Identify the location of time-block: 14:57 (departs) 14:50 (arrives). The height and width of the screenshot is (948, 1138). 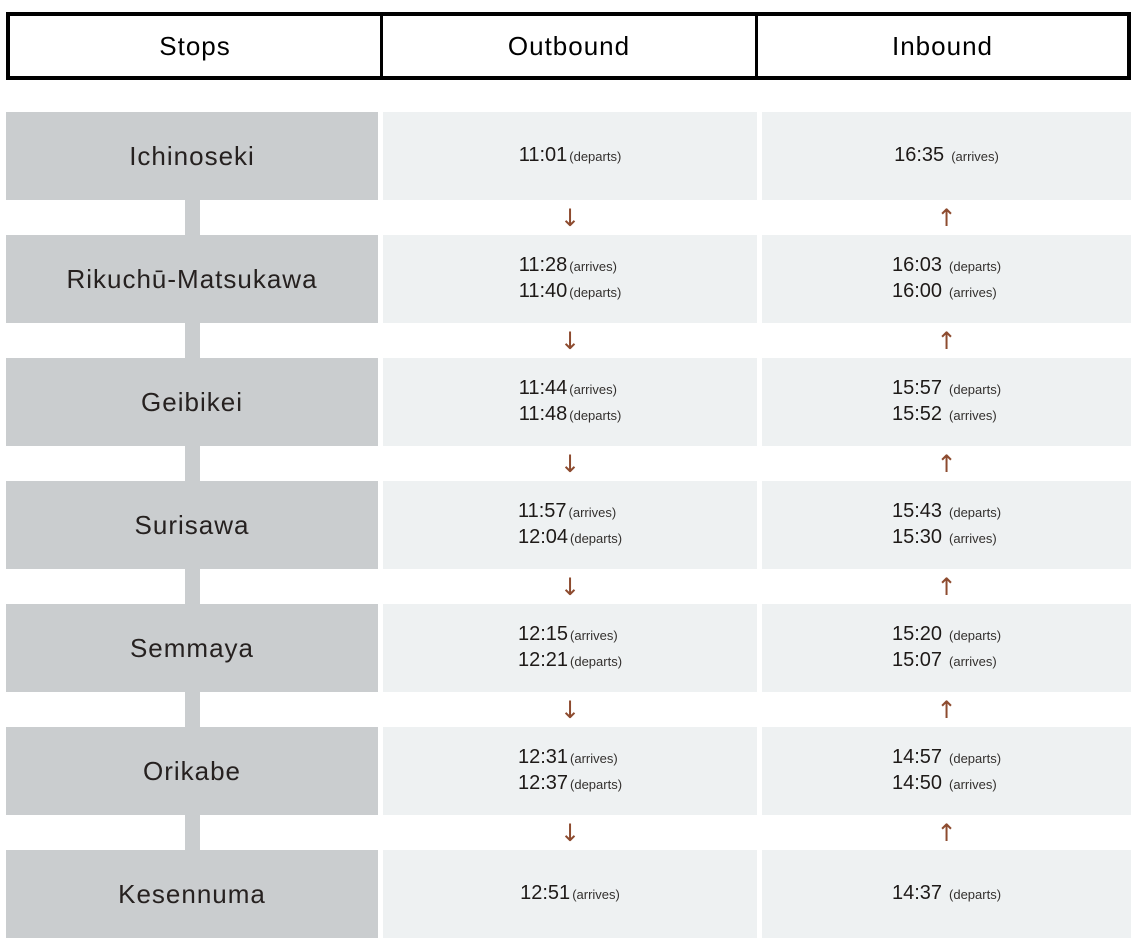
(946, 771).